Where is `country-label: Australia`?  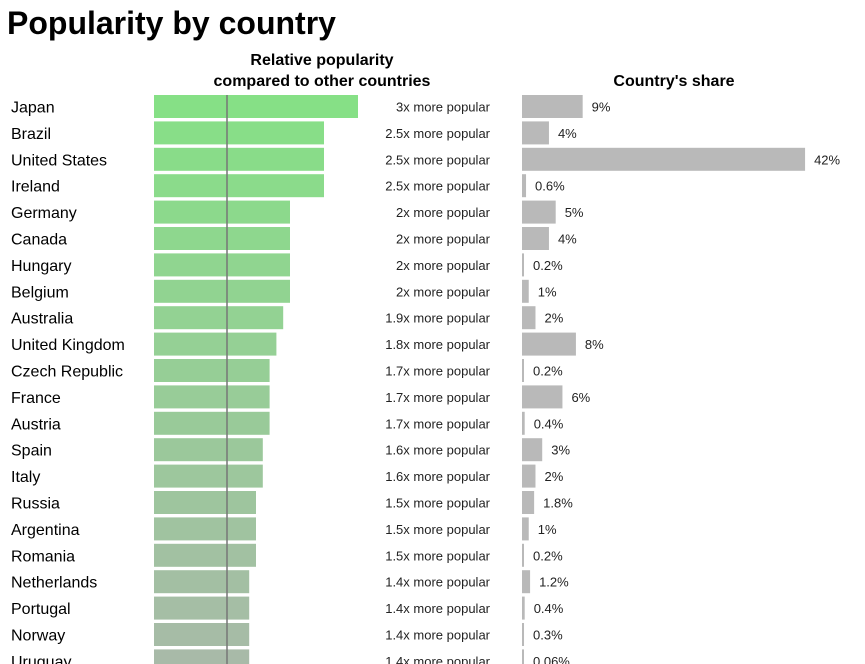
country-label: Australia is located at coordinates (42, 319).